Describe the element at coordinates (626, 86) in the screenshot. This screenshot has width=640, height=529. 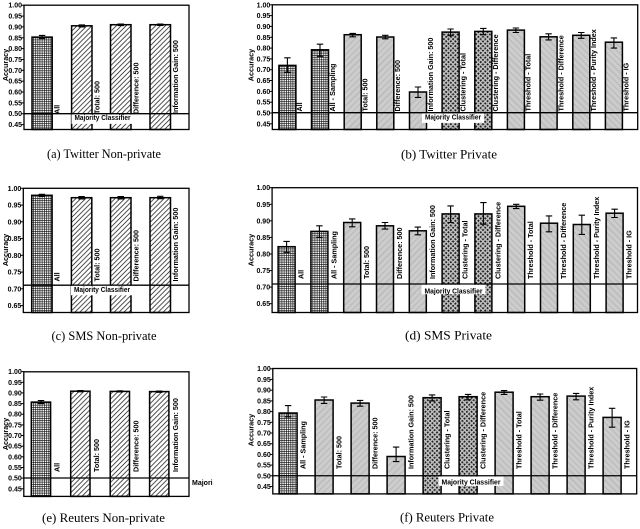
I see `svg-text: Threshold - IG` at that location.